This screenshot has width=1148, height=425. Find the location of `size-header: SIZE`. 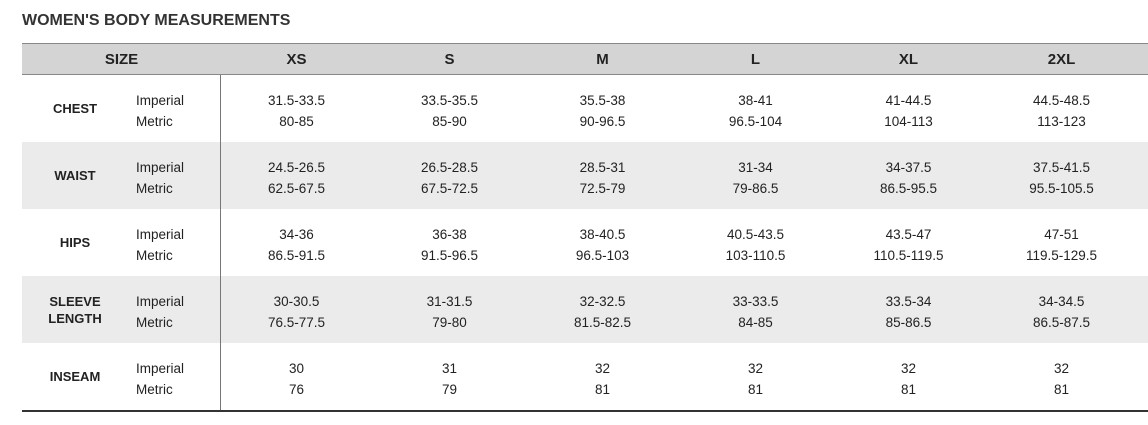

size-header: SIZE is located at coordinates (121, 59).